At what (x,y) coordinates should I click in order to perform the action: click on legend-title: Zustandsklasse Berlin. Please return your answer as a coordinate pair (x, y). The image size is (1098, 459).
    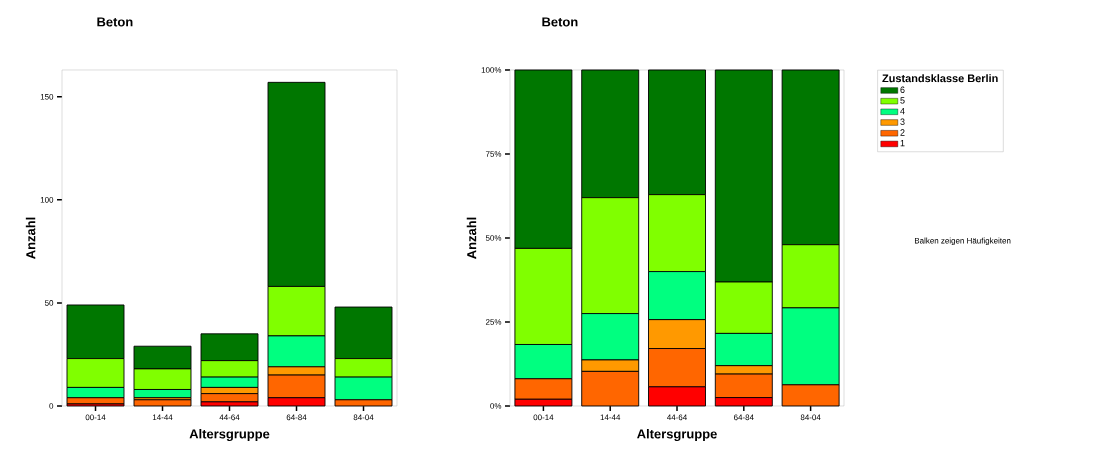
    Looking at the image, I should click on (940, 78).